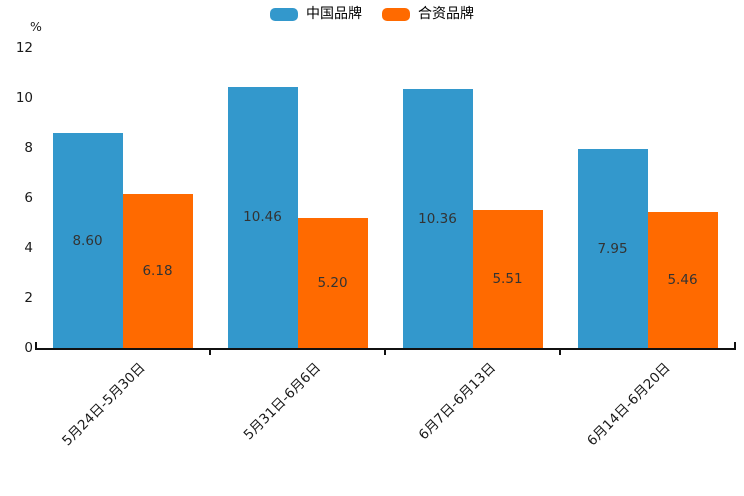  What do you see at coordinates (446, 14) in the screenshot?
I see `legend-label: 合资品牌` at bounding box center [446, 14].